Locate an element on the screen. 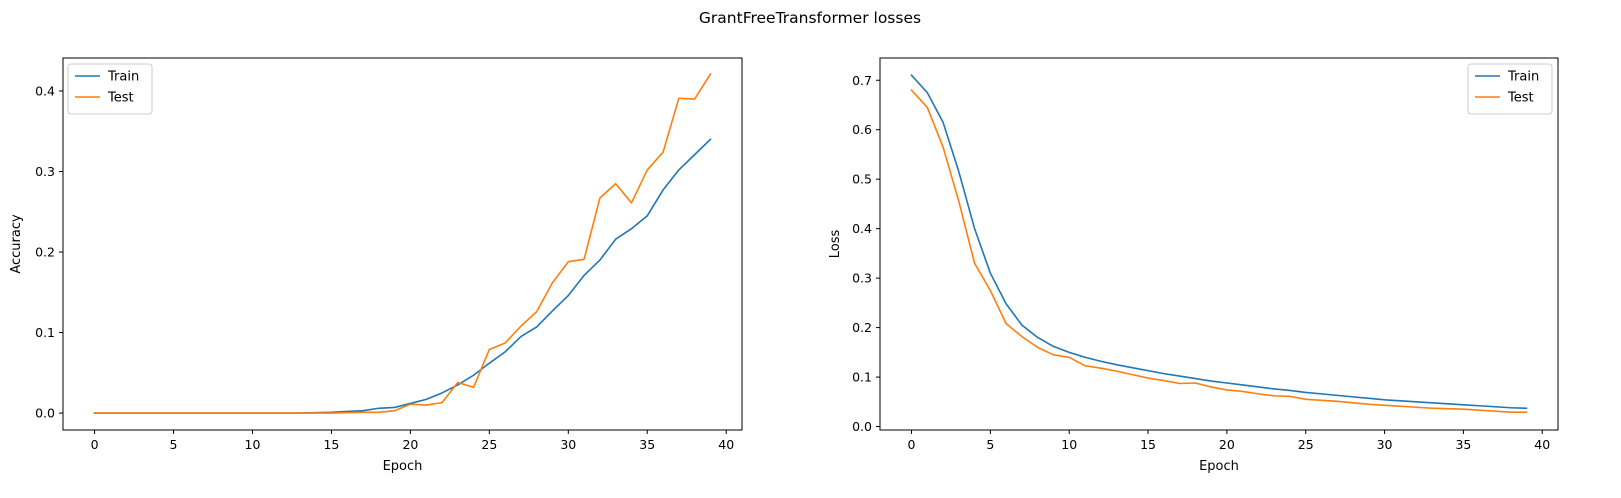  figure-title: GrantFreeTransformer losses is located at coordinates (810, 18).